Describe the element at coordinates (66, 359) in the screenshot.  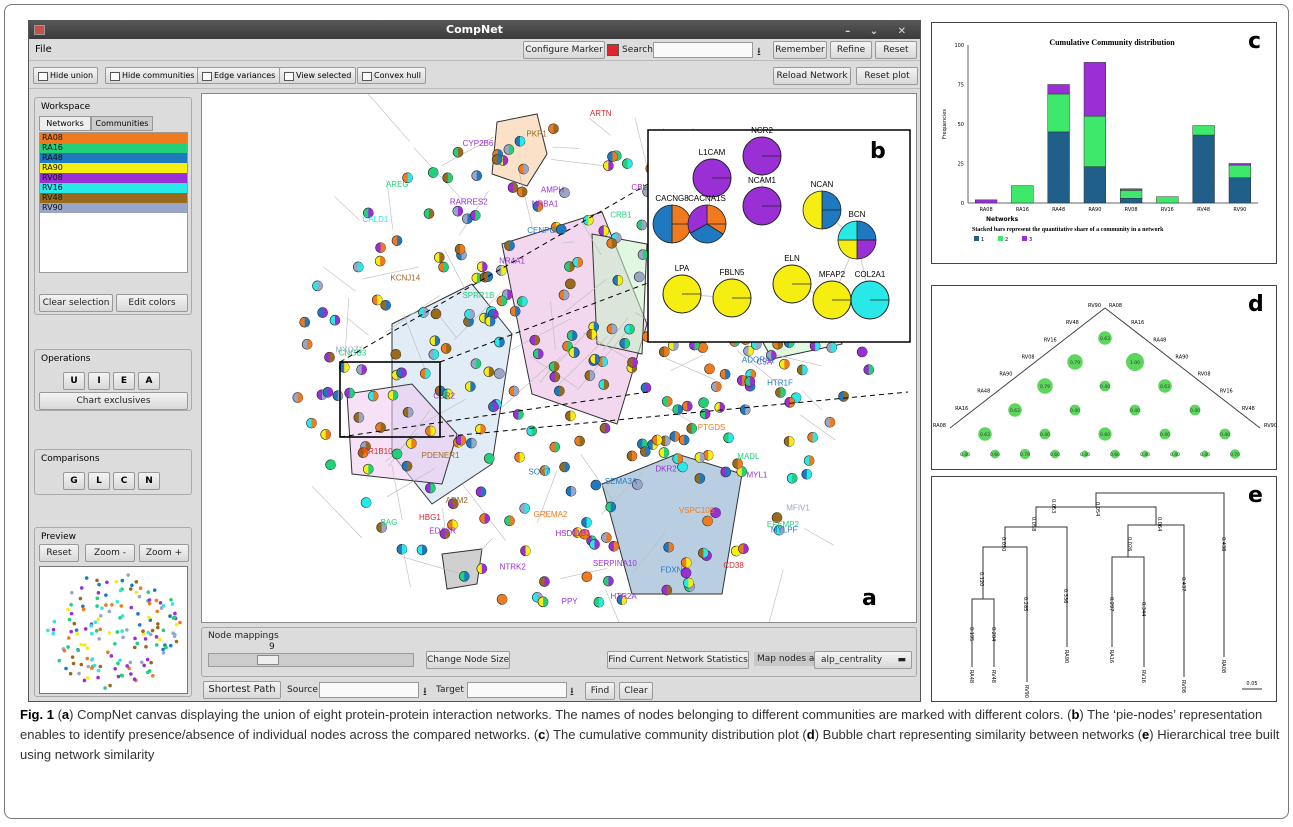
I see `operations-title: Operations` at that location.